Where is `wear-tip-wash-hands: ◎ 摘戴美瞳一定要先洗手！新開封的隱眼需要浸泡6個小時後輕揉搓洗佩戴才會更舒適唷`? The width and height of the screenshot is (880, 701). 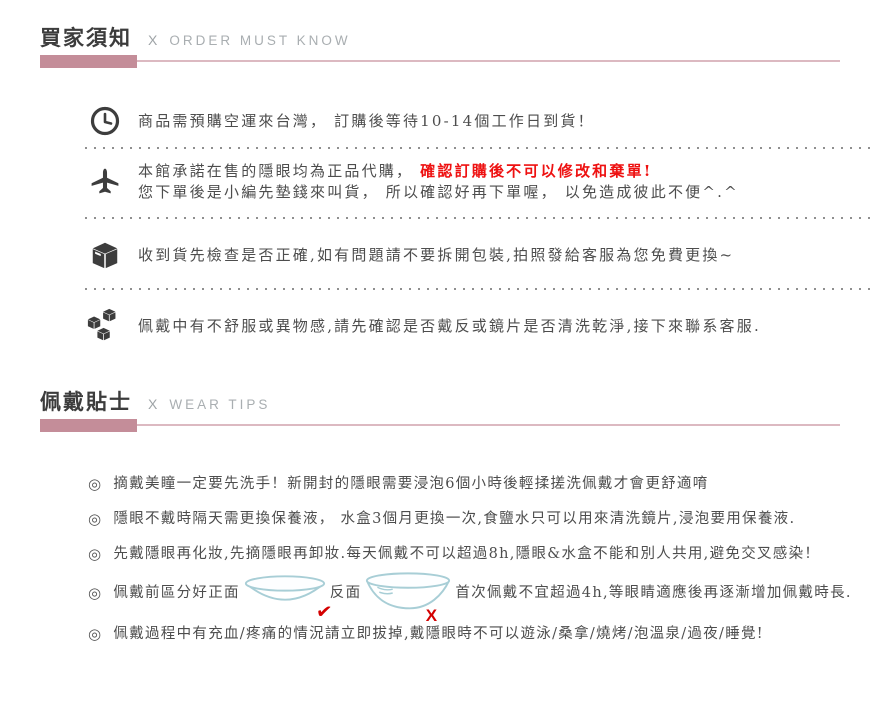 wear-tip-wash-hands: ◎ 摘戴美瞳一定要先洗手！新開封的隱眼需要浸泡6個小時後輕揉搓洗佩戴才會更舒適唷 is located at coordinates (440, 484).